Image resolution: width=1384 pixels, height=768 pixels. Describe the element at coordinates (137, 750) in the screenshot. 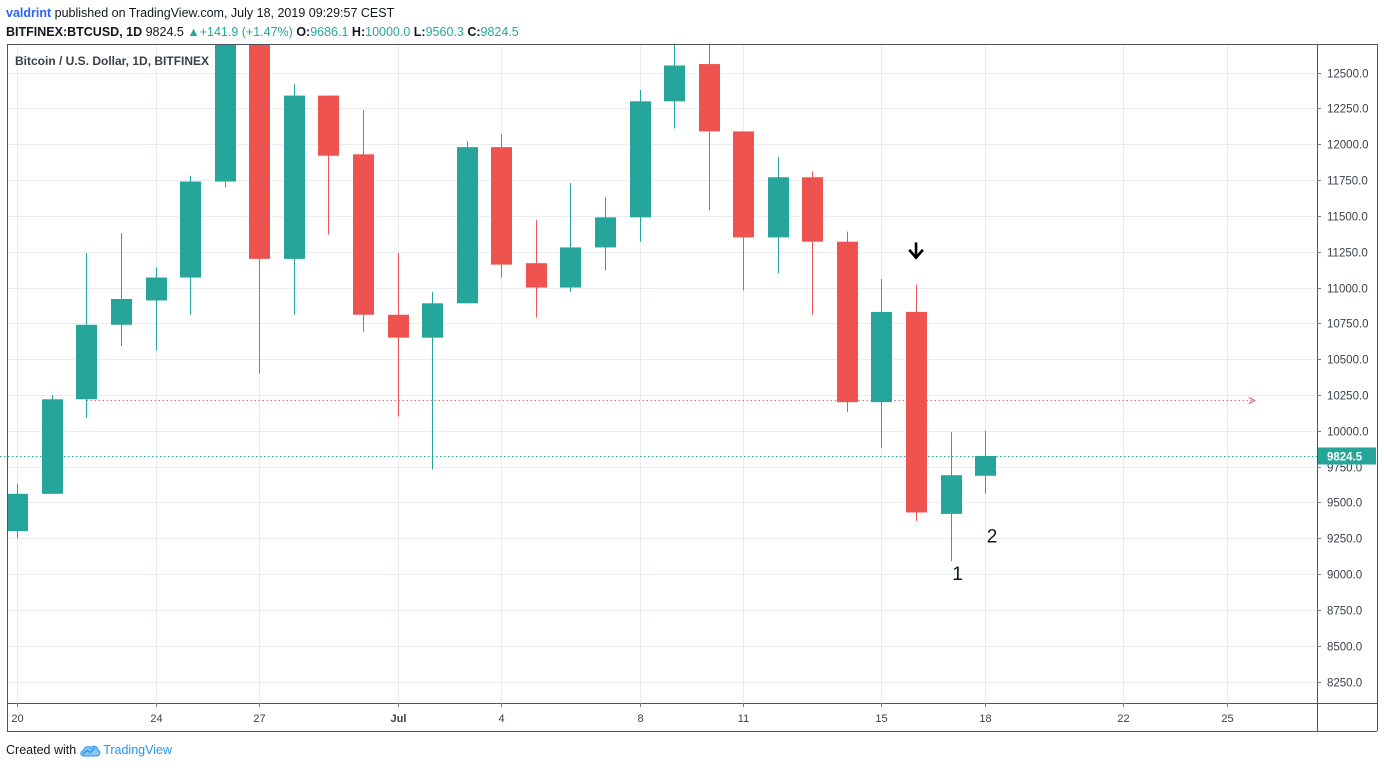

I see `tradingview-brand-text: TradingView` at that location.